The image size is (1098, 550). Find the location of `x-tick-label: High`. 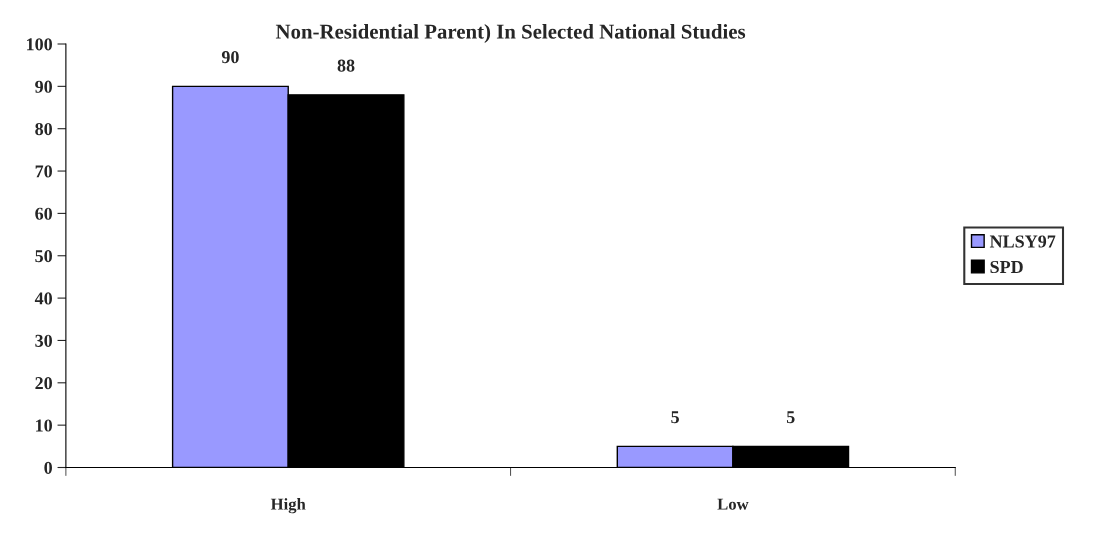

x-tick-label: High is located at coordinates (288, 506).